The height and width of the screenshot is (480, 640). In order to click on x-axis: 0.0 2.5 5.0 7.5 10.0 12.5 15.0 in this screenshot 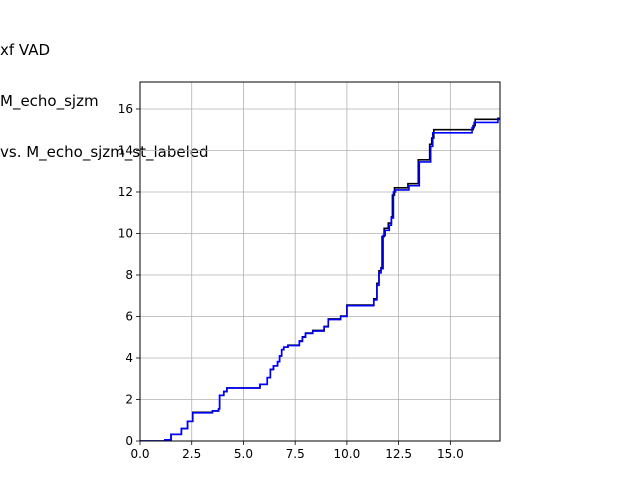, I will do `click(297, 451)`.